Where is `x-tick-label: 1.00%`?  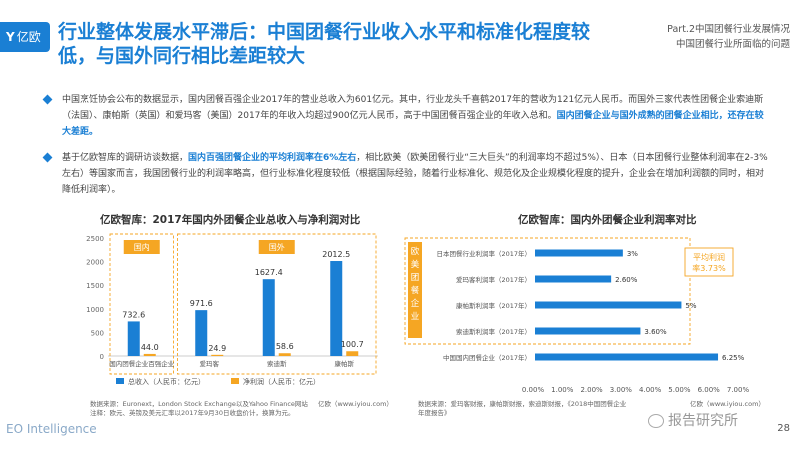
x-tick-label: 1.00% is located at coordinates (562, 390).